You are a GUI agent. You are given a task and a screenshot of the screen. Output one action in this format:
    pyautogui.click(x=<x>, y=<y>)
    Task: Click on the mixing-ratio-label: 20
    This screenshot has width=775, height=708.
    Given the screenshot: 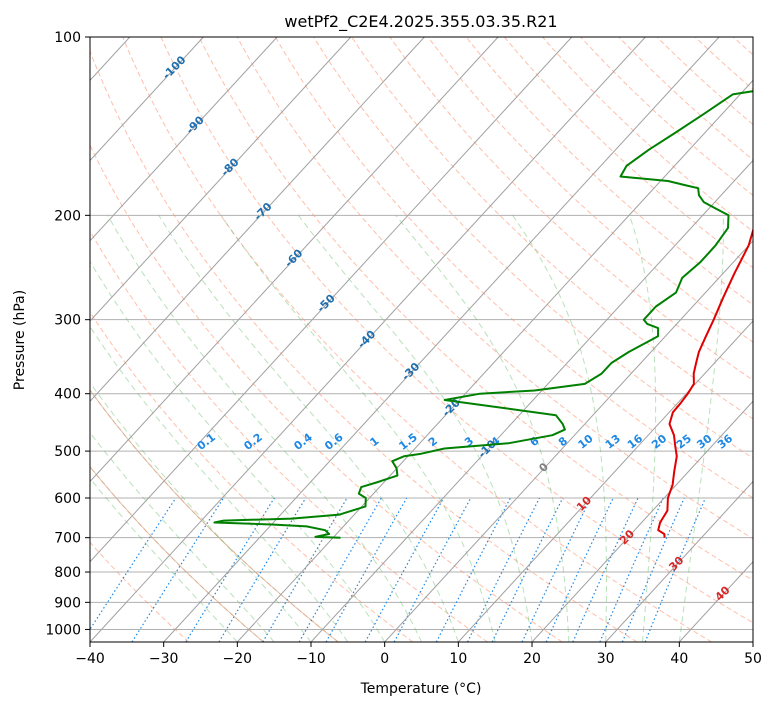 What is the action you would take?
    pyautogui.click(x=659, y=442)
    